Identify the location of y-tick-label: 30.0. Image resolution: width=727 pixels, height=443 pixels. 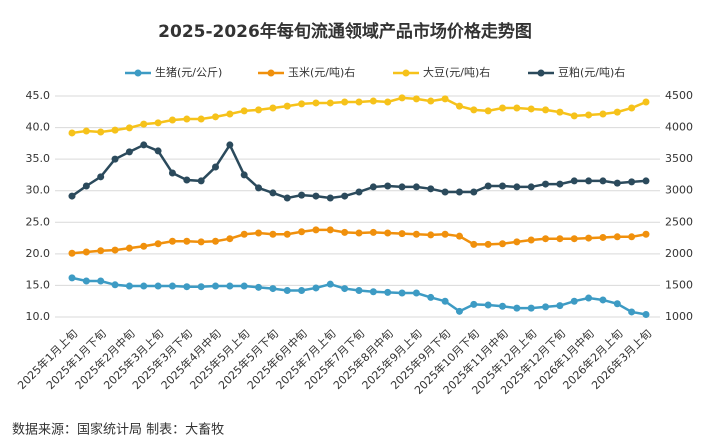
(38, 190).